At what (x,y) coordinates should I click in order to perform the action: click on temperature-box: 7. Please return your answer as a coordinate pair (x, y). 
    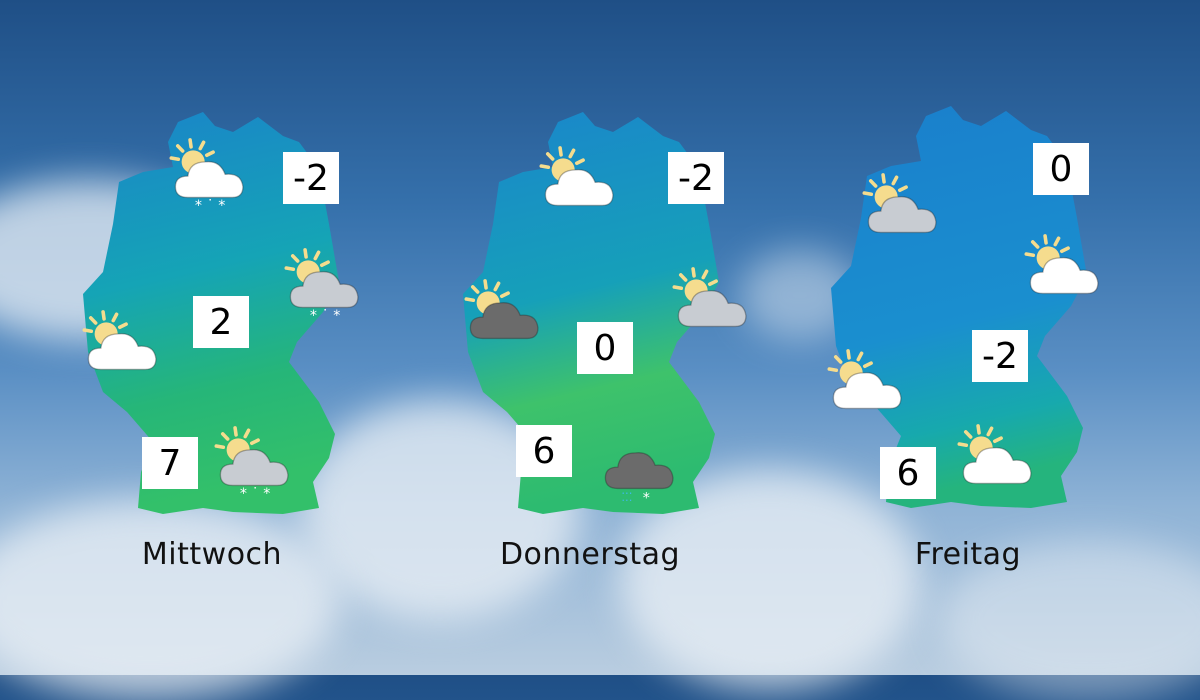
    Looking at the image, I should click on (170, 463).